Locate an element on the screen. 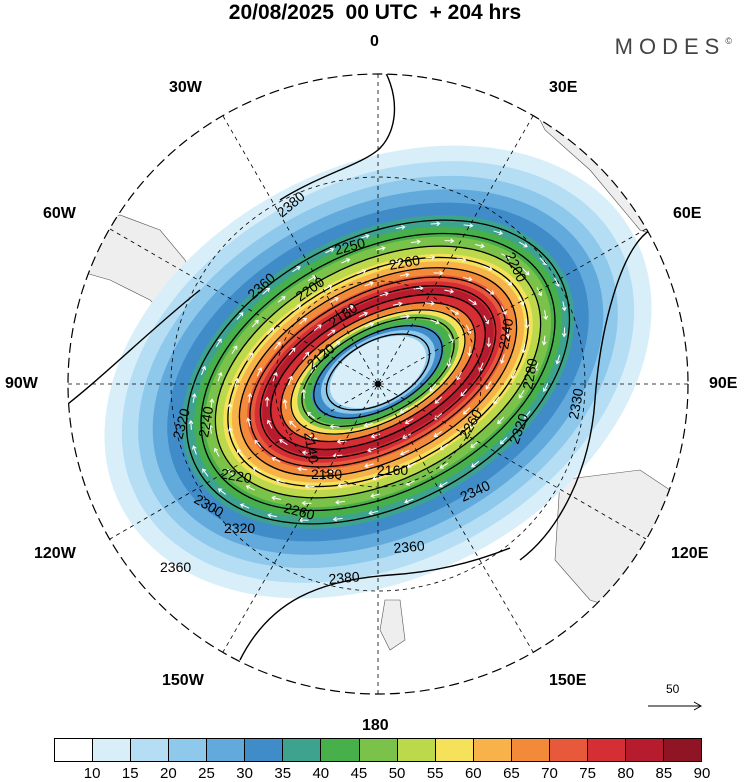 The height and width of the screenshot is (782, 750). colorbar-tick-label: 10 is located at coordinates (92, 773).